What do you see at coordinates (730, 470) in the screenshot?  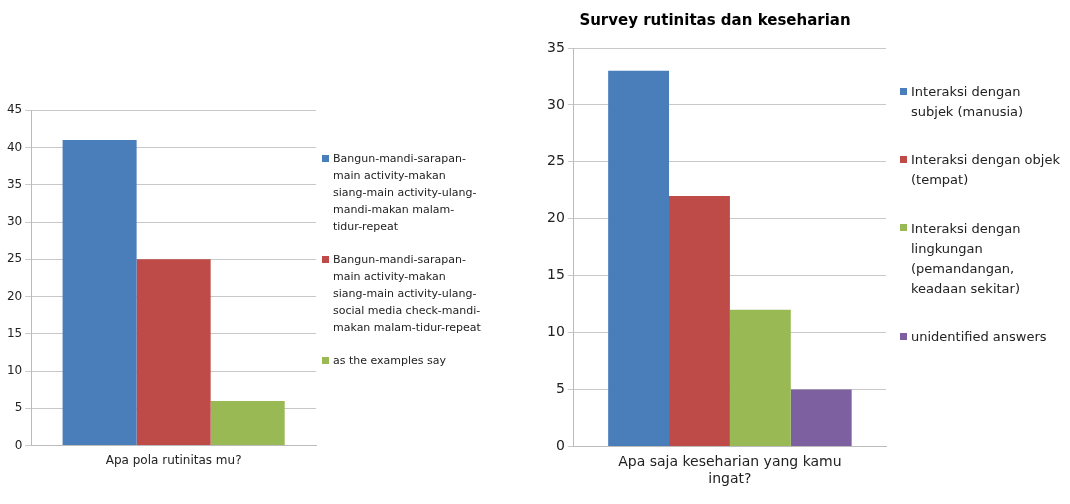 I see `x-tick-label: Apa saja keseharian yang kamu ingat?` at bounding box center [730, 470].